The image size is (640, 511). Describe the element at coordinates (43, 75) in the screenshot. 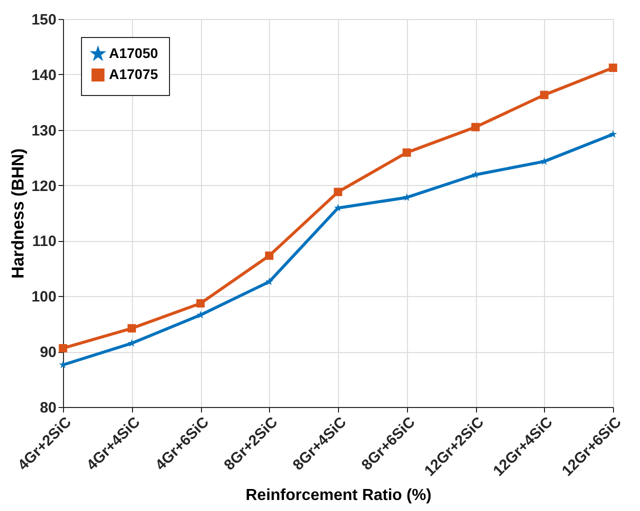

I see `y-tick-label: 140` at that location.